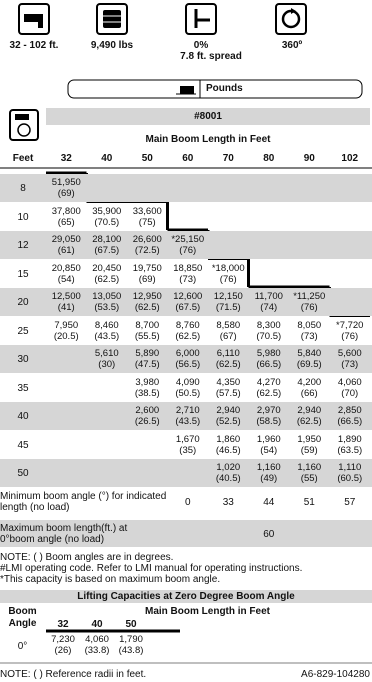 This screenshot has height=682, width=372. I want to click on boom-angle: (49), so click(269, 478).